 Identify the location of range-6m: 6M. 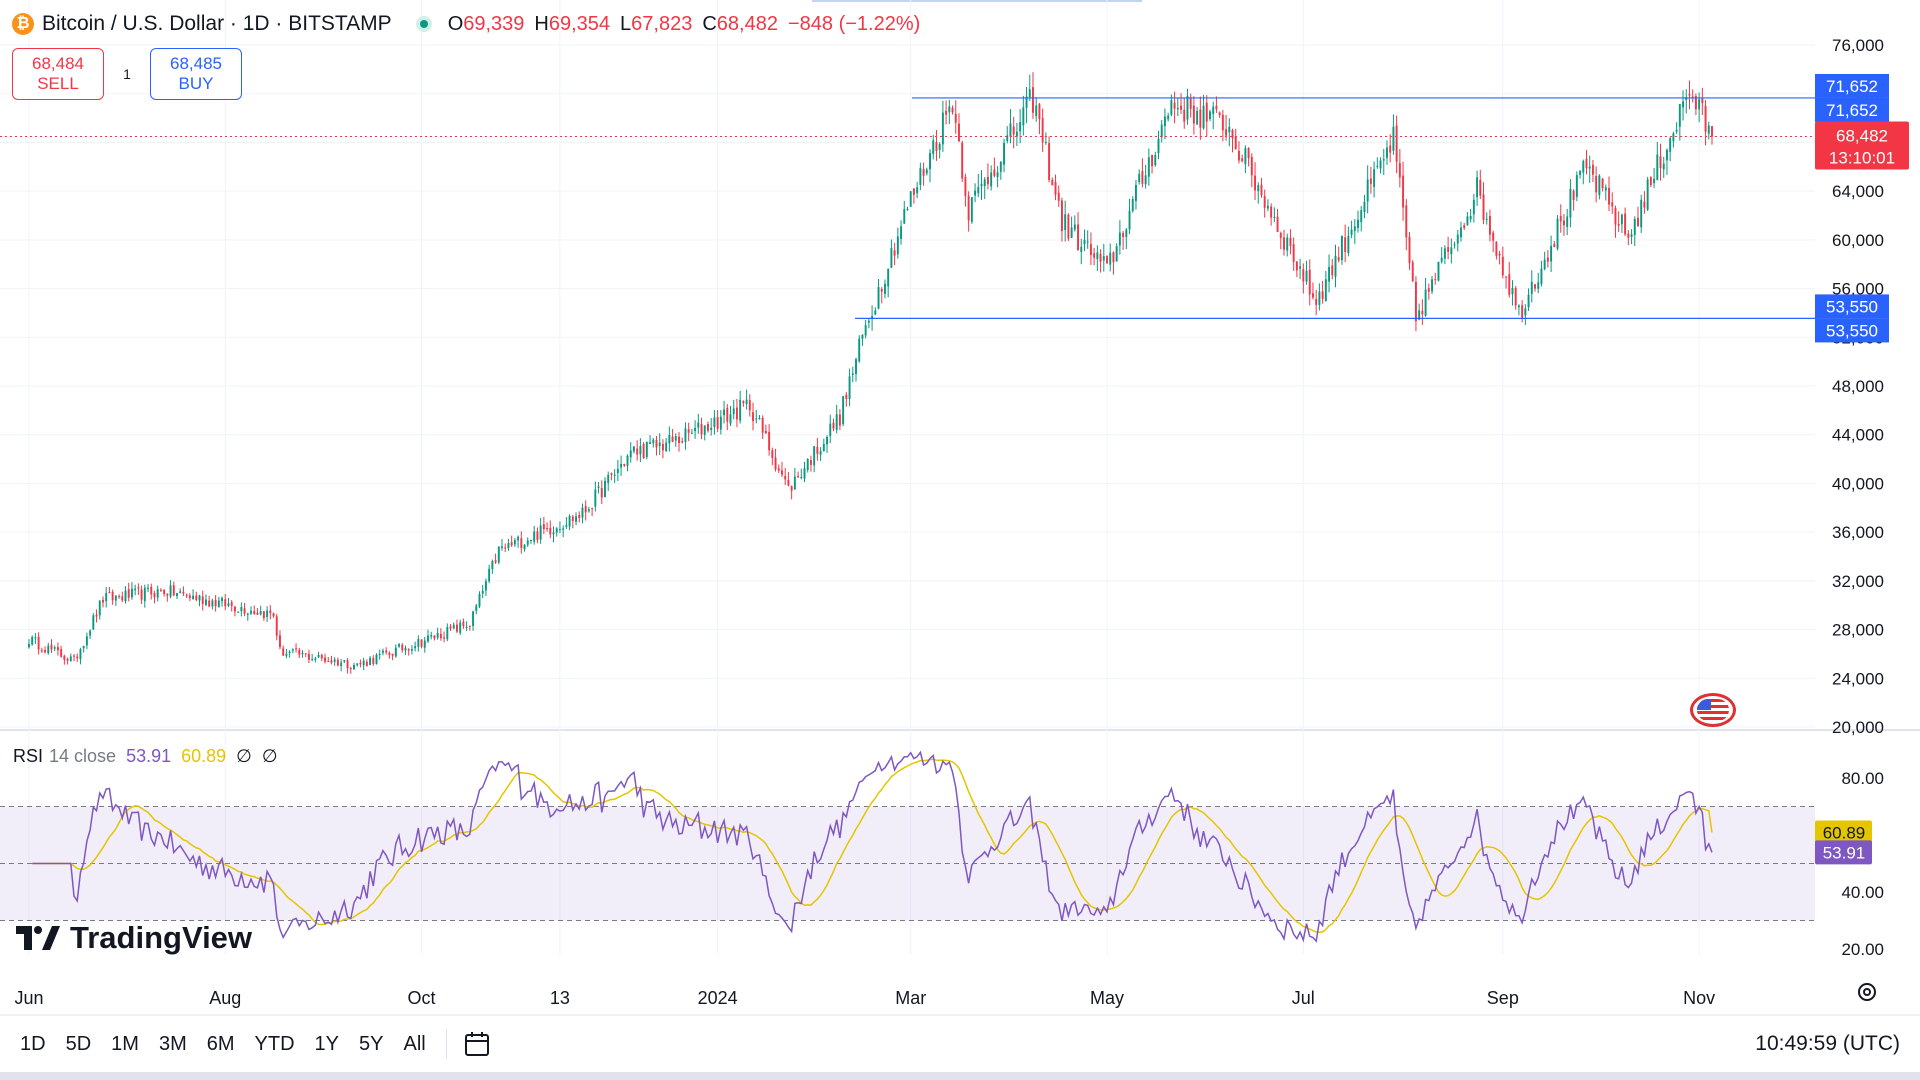
(220, 1043).